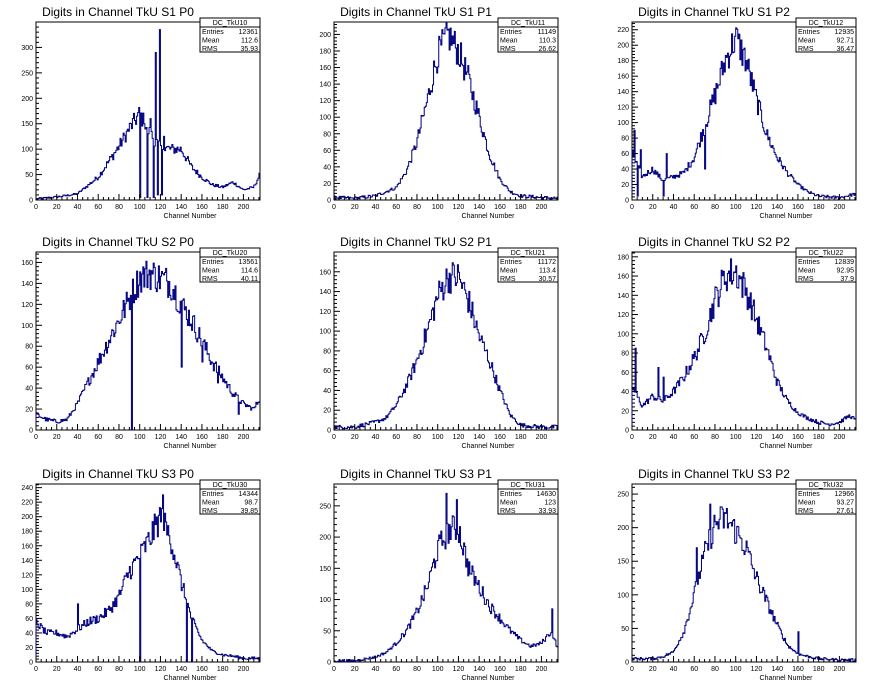  What do you see at coordinates (416, 242) in the screenshot?
I see `chart-title: Digits in Channel TkU S2 P1` at bounding box center [416, 242].